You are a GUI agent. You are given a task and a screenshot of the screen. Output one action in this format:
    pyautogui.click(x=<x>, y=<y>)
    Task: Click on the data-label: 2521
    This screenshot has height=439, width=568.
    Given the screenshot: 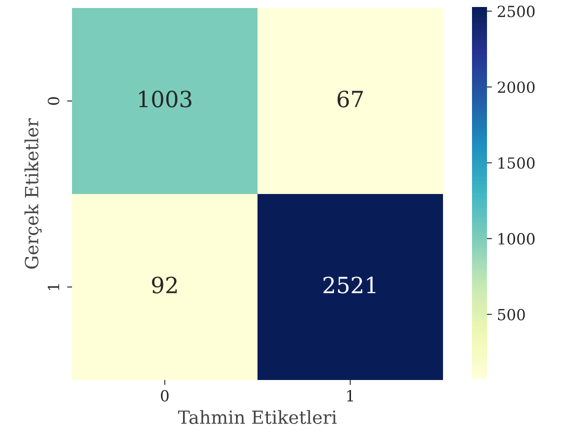 What is the action you would take?
    pyautogui.click(x=349, y=285)
    